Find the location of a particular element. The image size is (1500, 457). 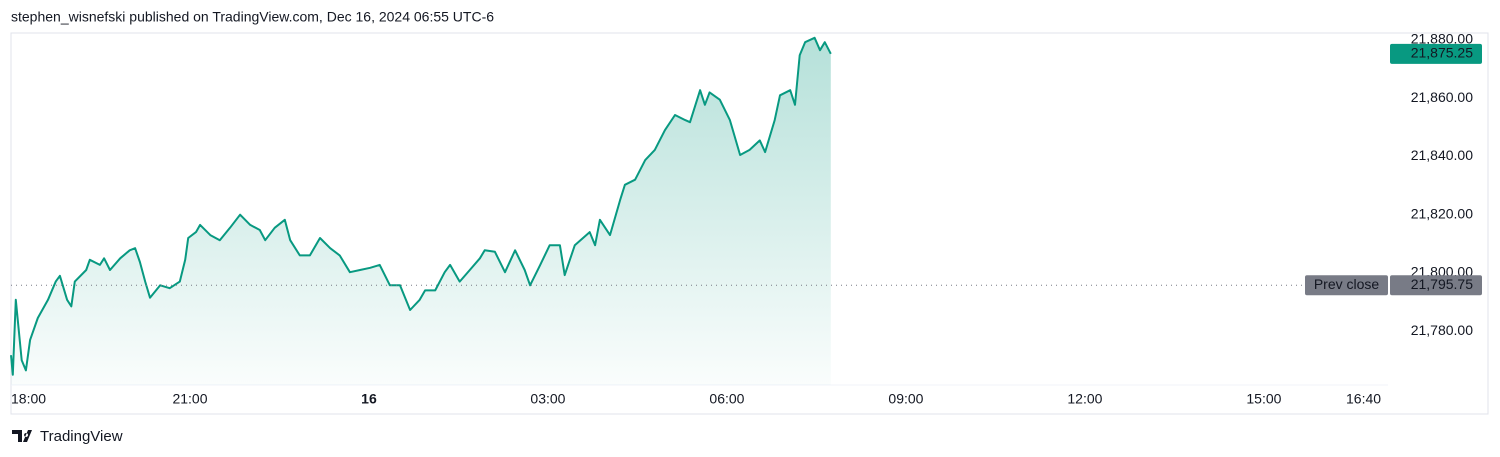

x-tick-label: 21:00 is located at coordinates (189, 399).